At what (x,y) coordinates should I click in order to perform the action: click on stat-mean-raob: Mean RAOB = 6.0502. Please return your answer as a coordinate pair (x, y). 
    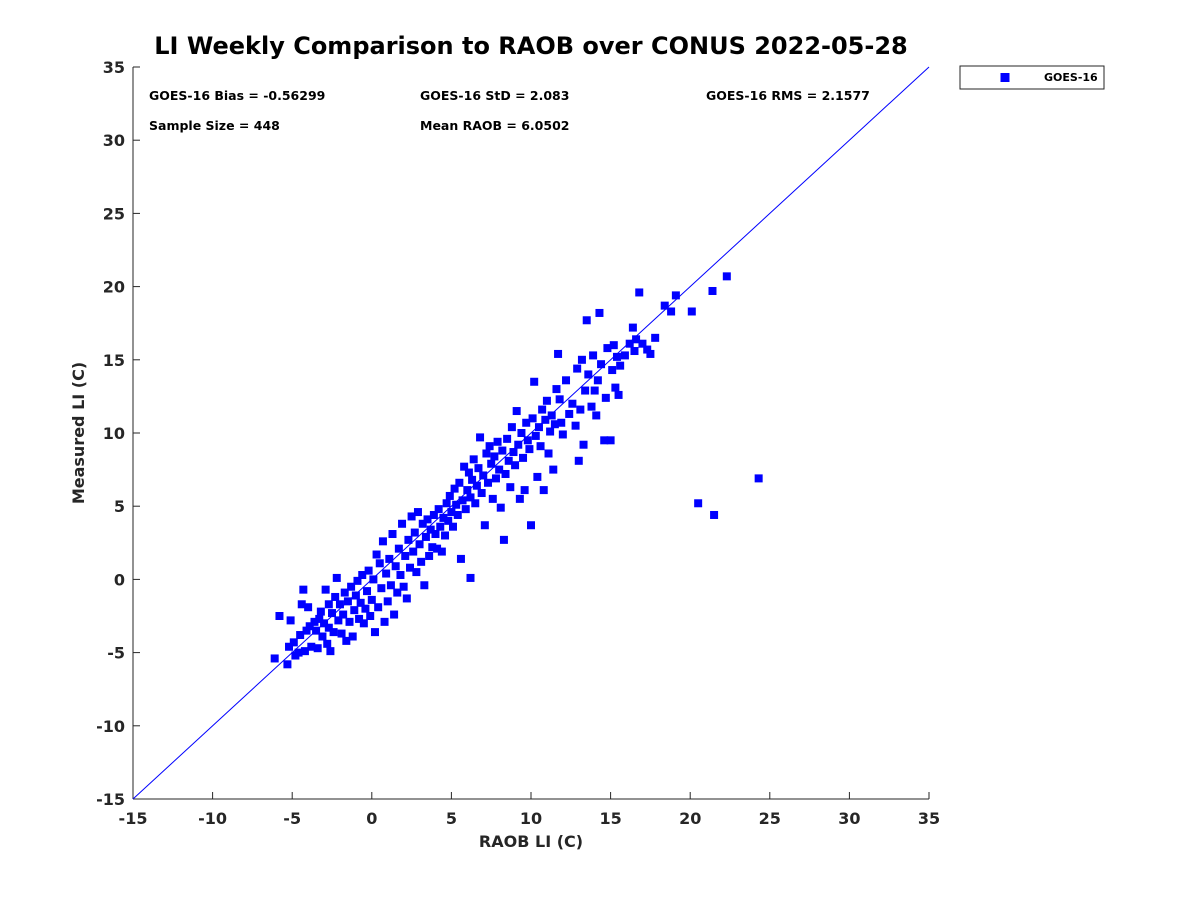
    Looking at the image, I should click on (494, 125).